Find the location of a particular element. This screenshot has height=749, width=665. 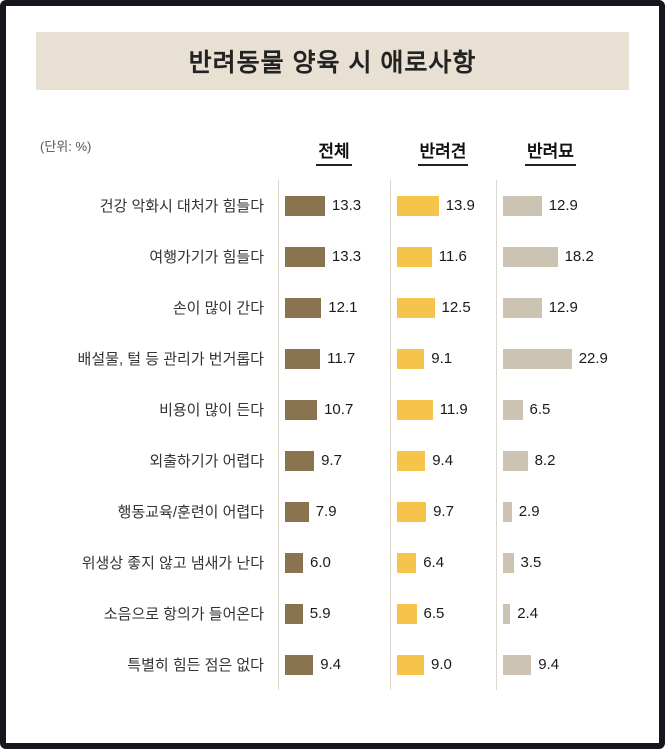

unit-label: (단위: %) is located at coordinates (66, 146).